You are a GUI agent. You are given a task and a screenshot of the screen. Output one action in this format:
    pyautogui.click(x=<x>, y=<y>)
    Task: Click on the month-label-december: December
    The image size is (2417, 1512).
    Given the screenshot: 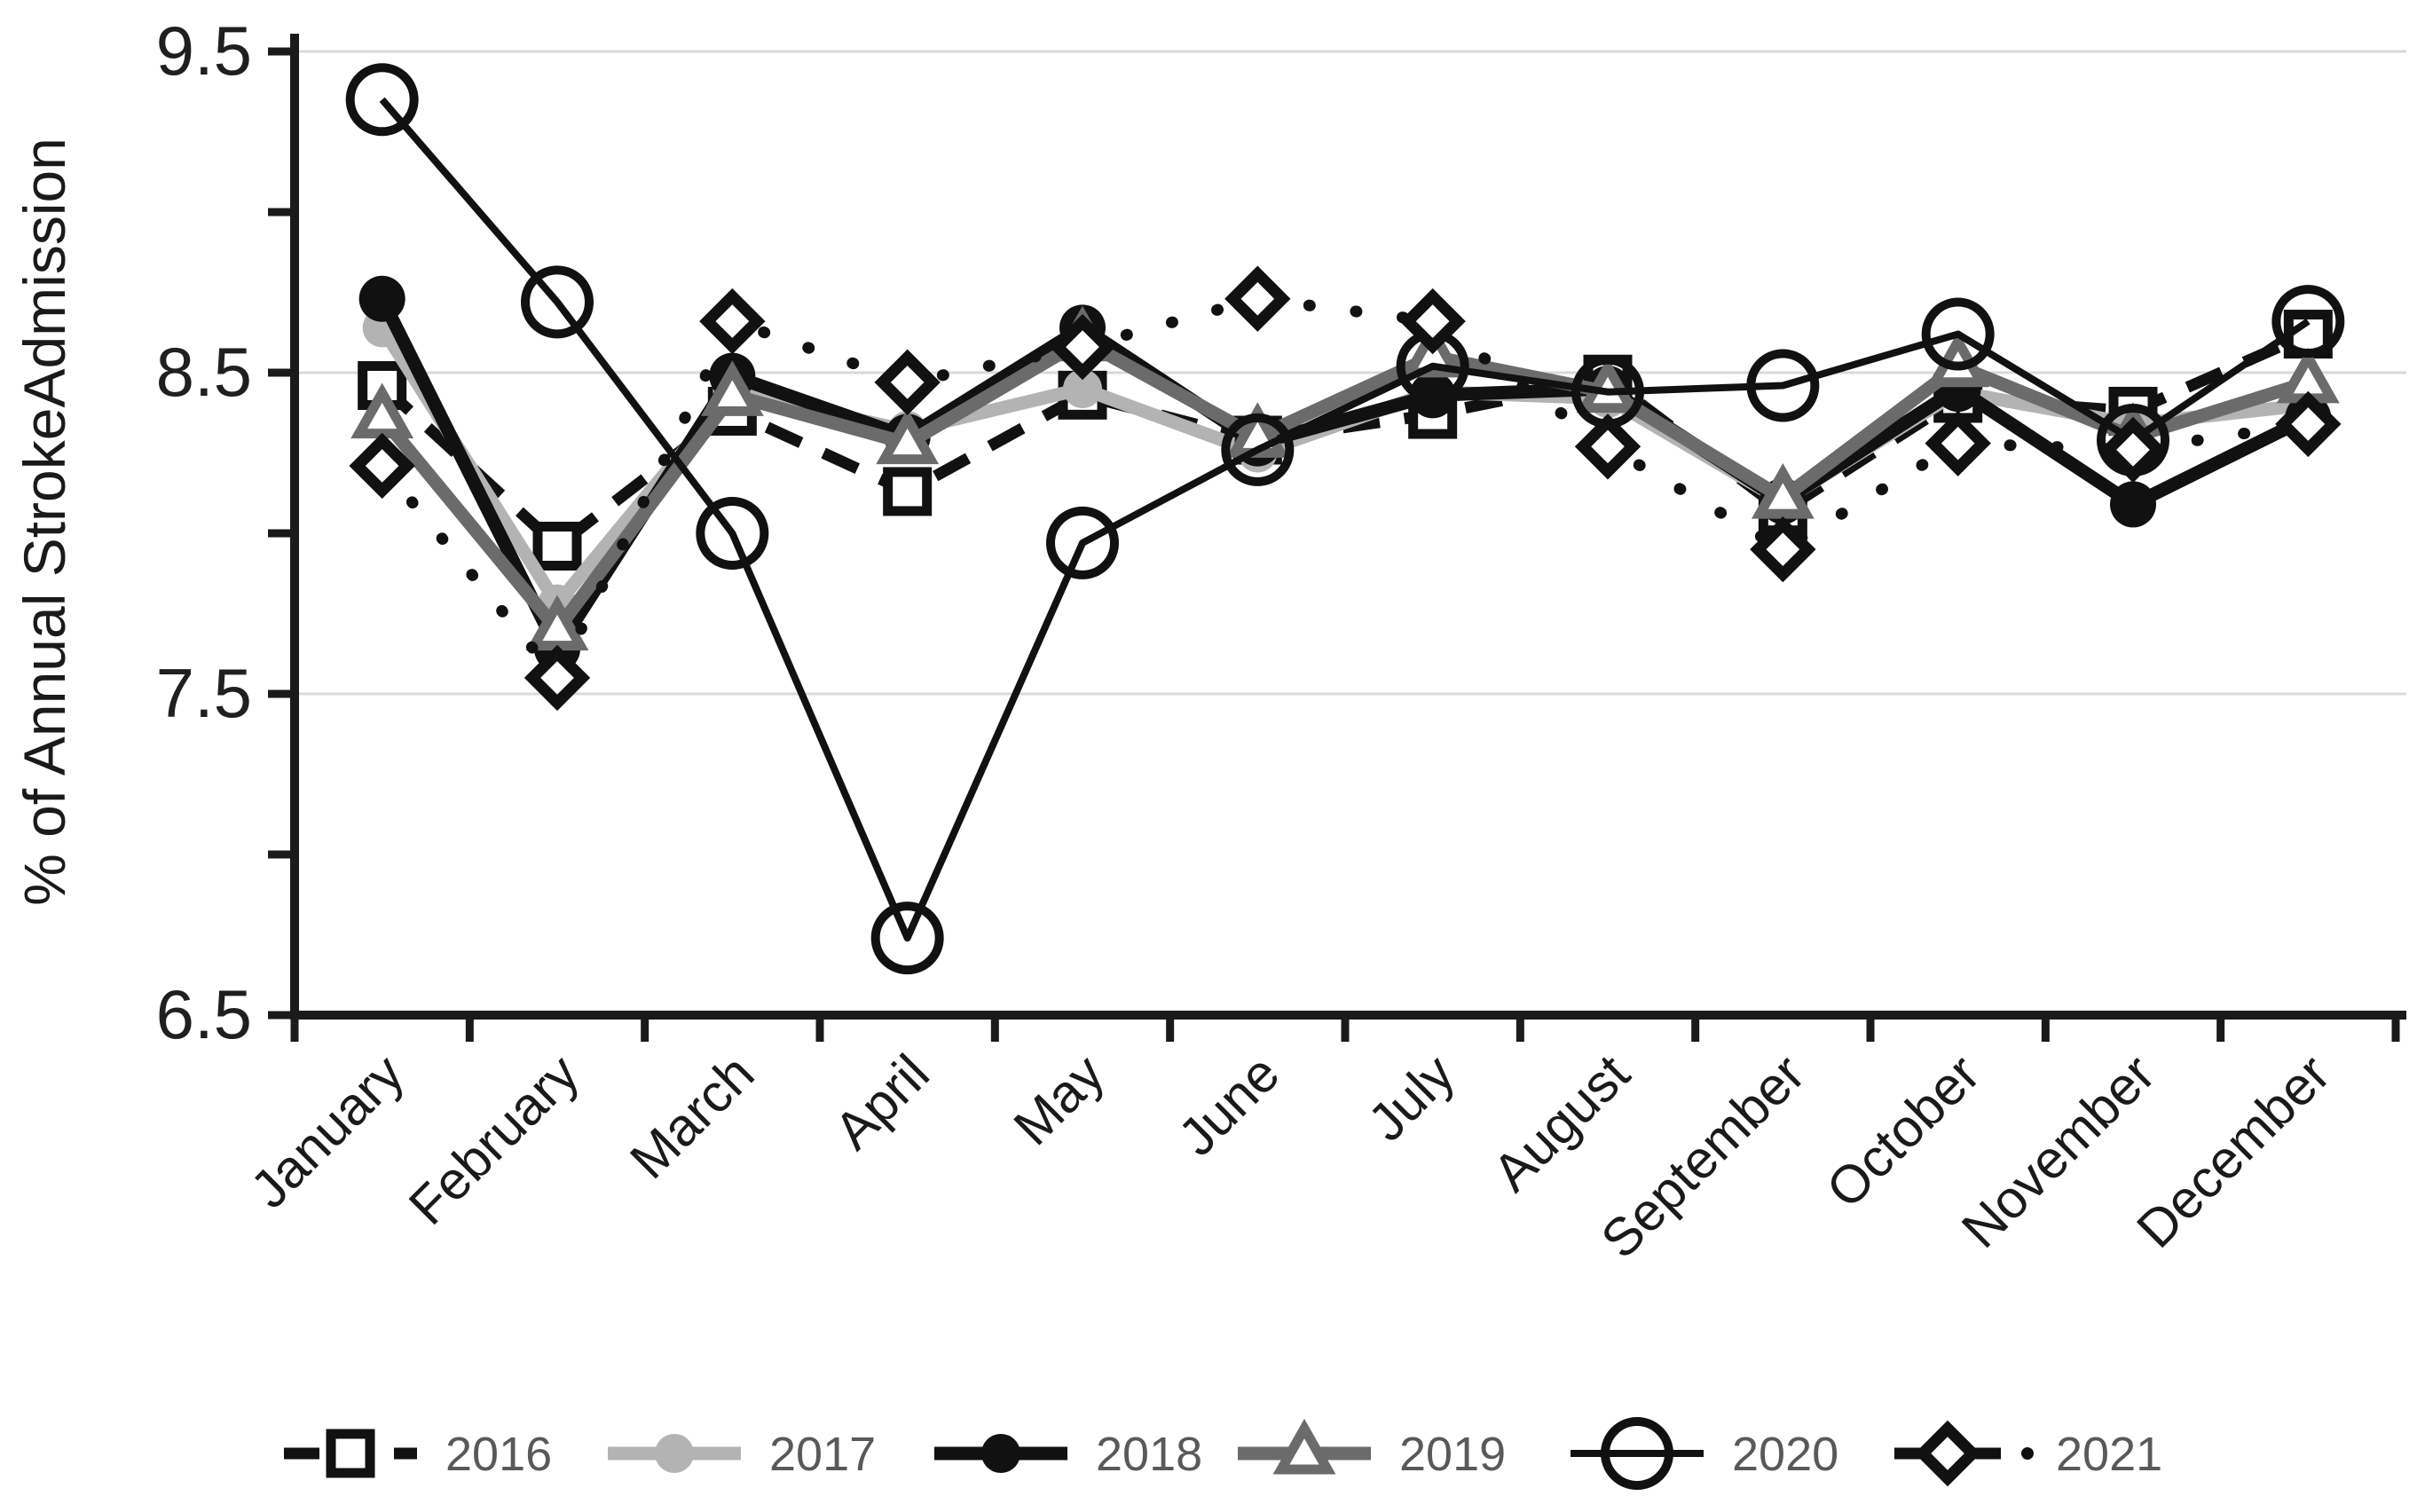 What is the action you would take?
    pyautogui.click(x=2233, y=1151)
    